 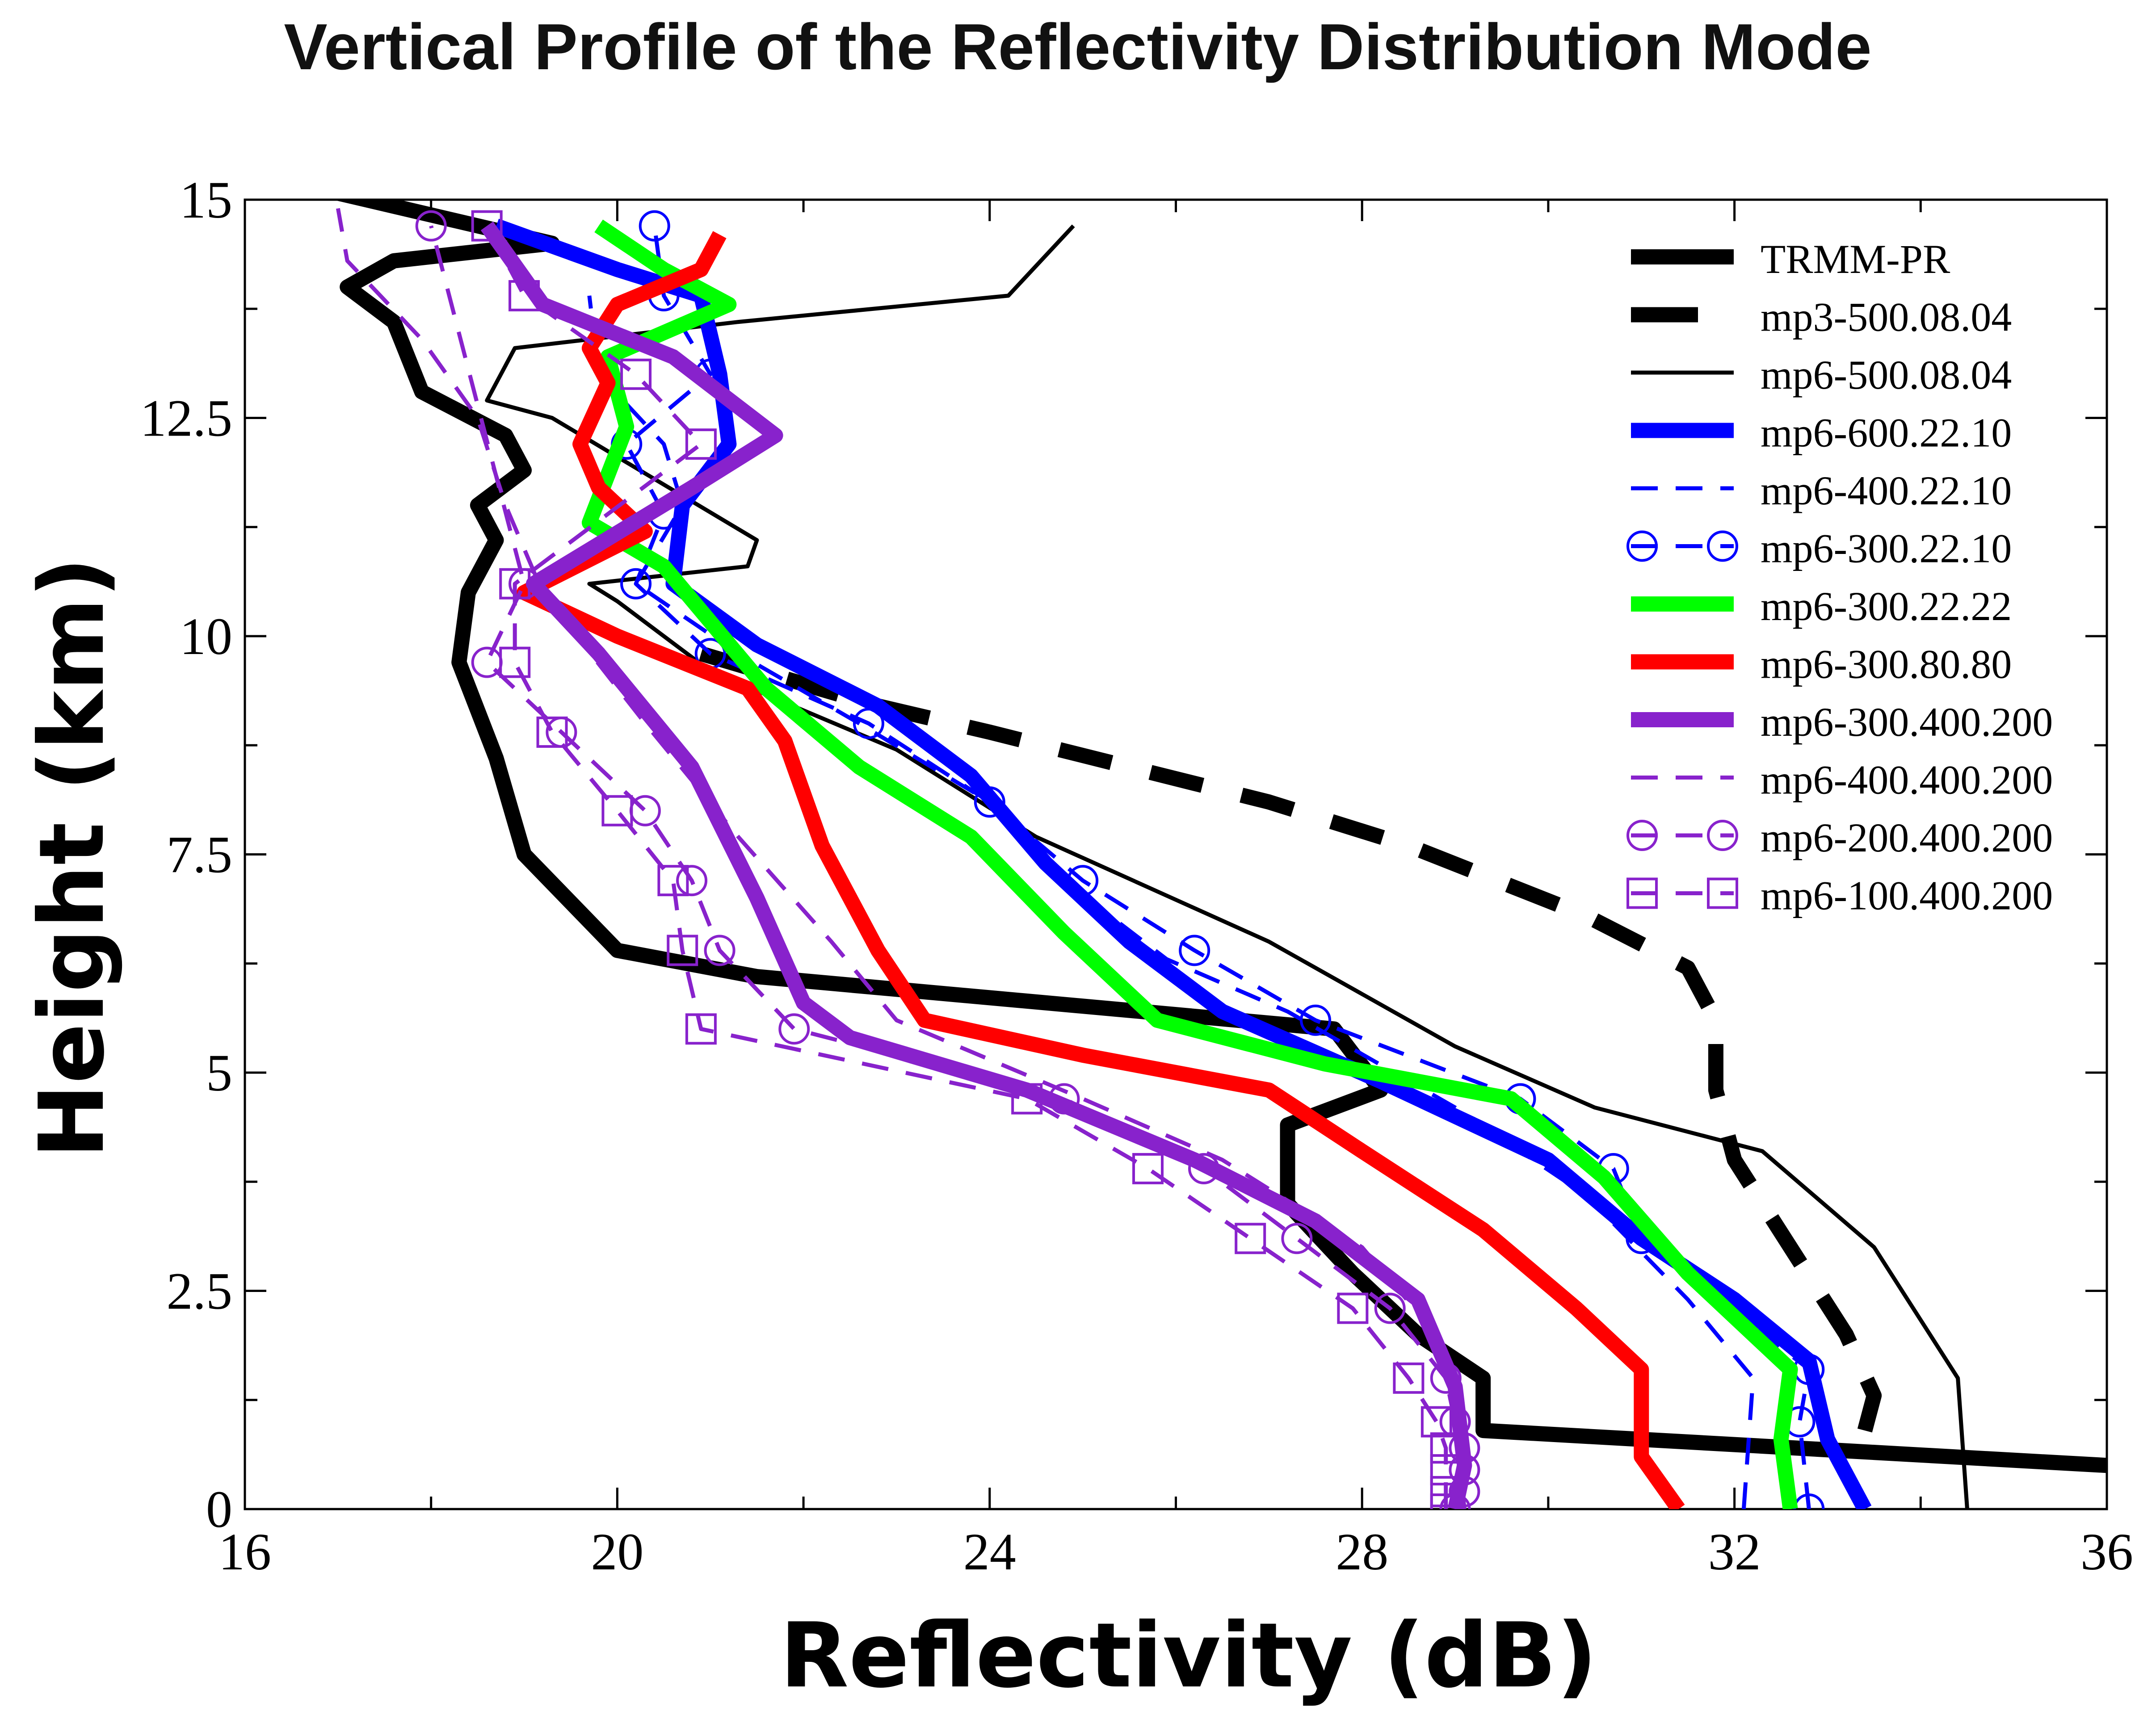 I want to click on y-tick-label: 2.5, so click(x=200, y=1291).